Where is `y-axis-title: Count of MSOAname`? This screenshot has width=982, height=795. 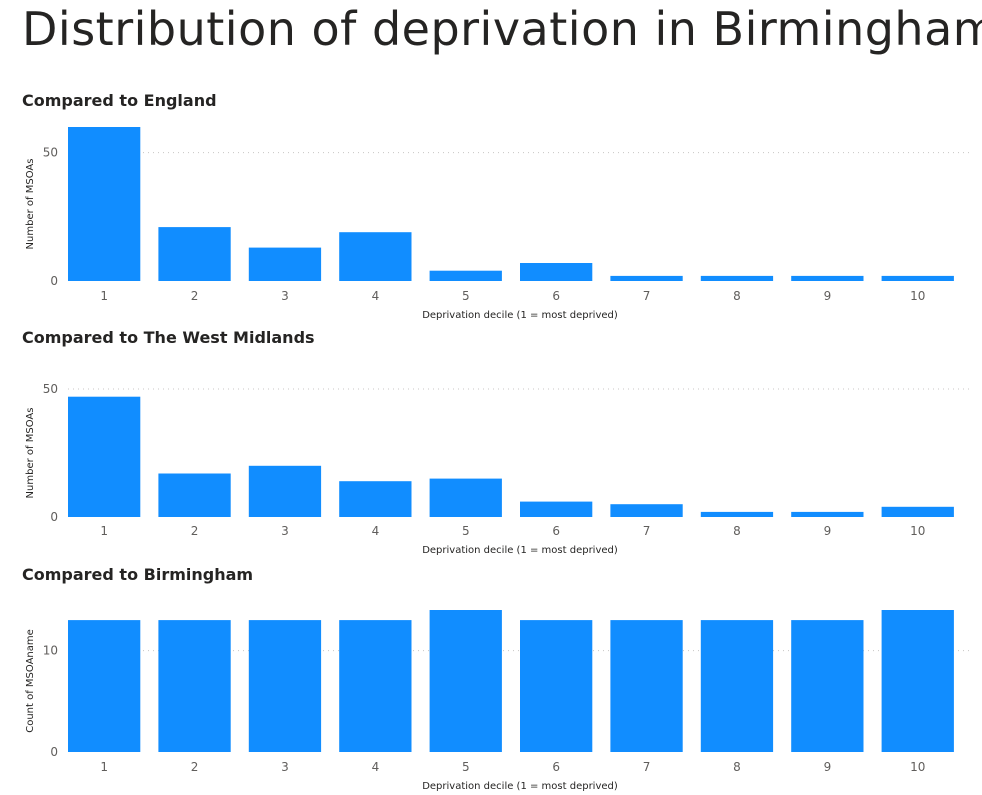
y-axis-title: Count of MSOAname is located at coordinates (30, 681).